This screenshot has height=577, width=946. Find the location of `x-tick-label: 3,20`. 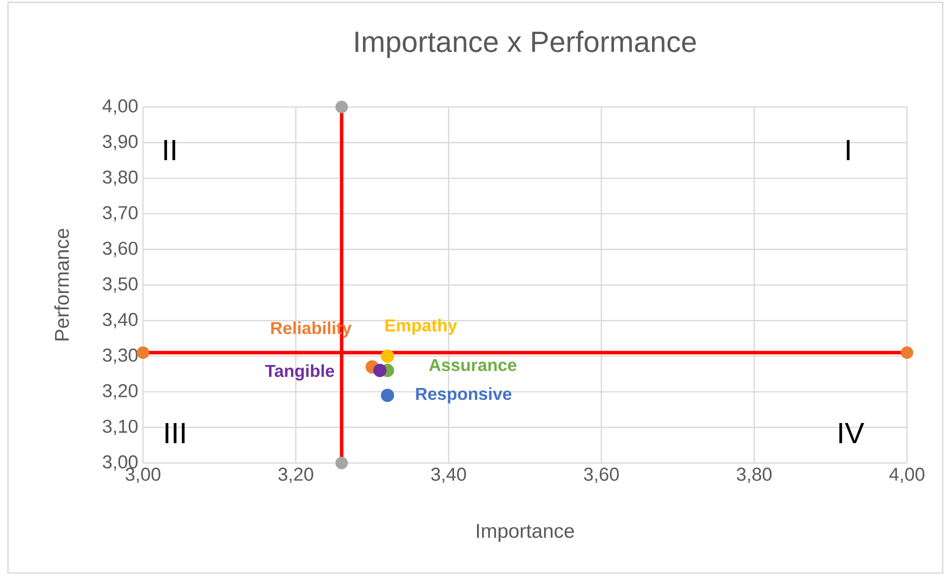

x-tick-label: 3,20 is located at coordinates (296, 476).